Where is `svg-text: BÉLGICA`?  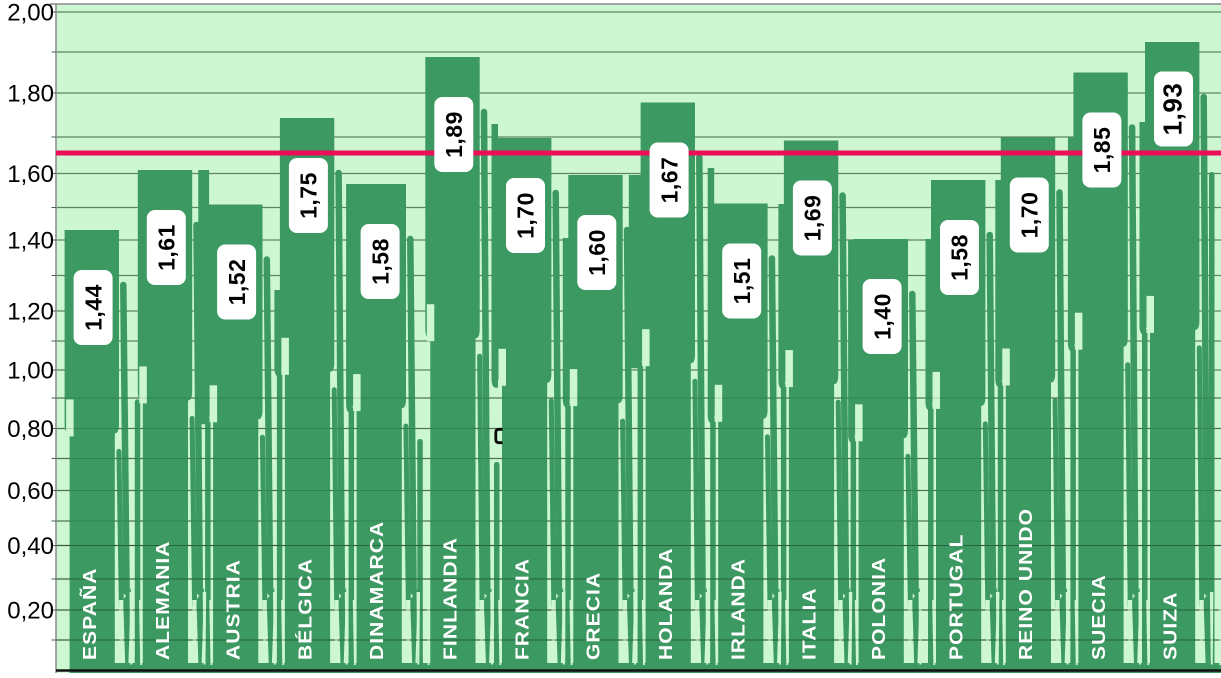 svg-text: BÉLGICA is located at coordinates (304, 609).